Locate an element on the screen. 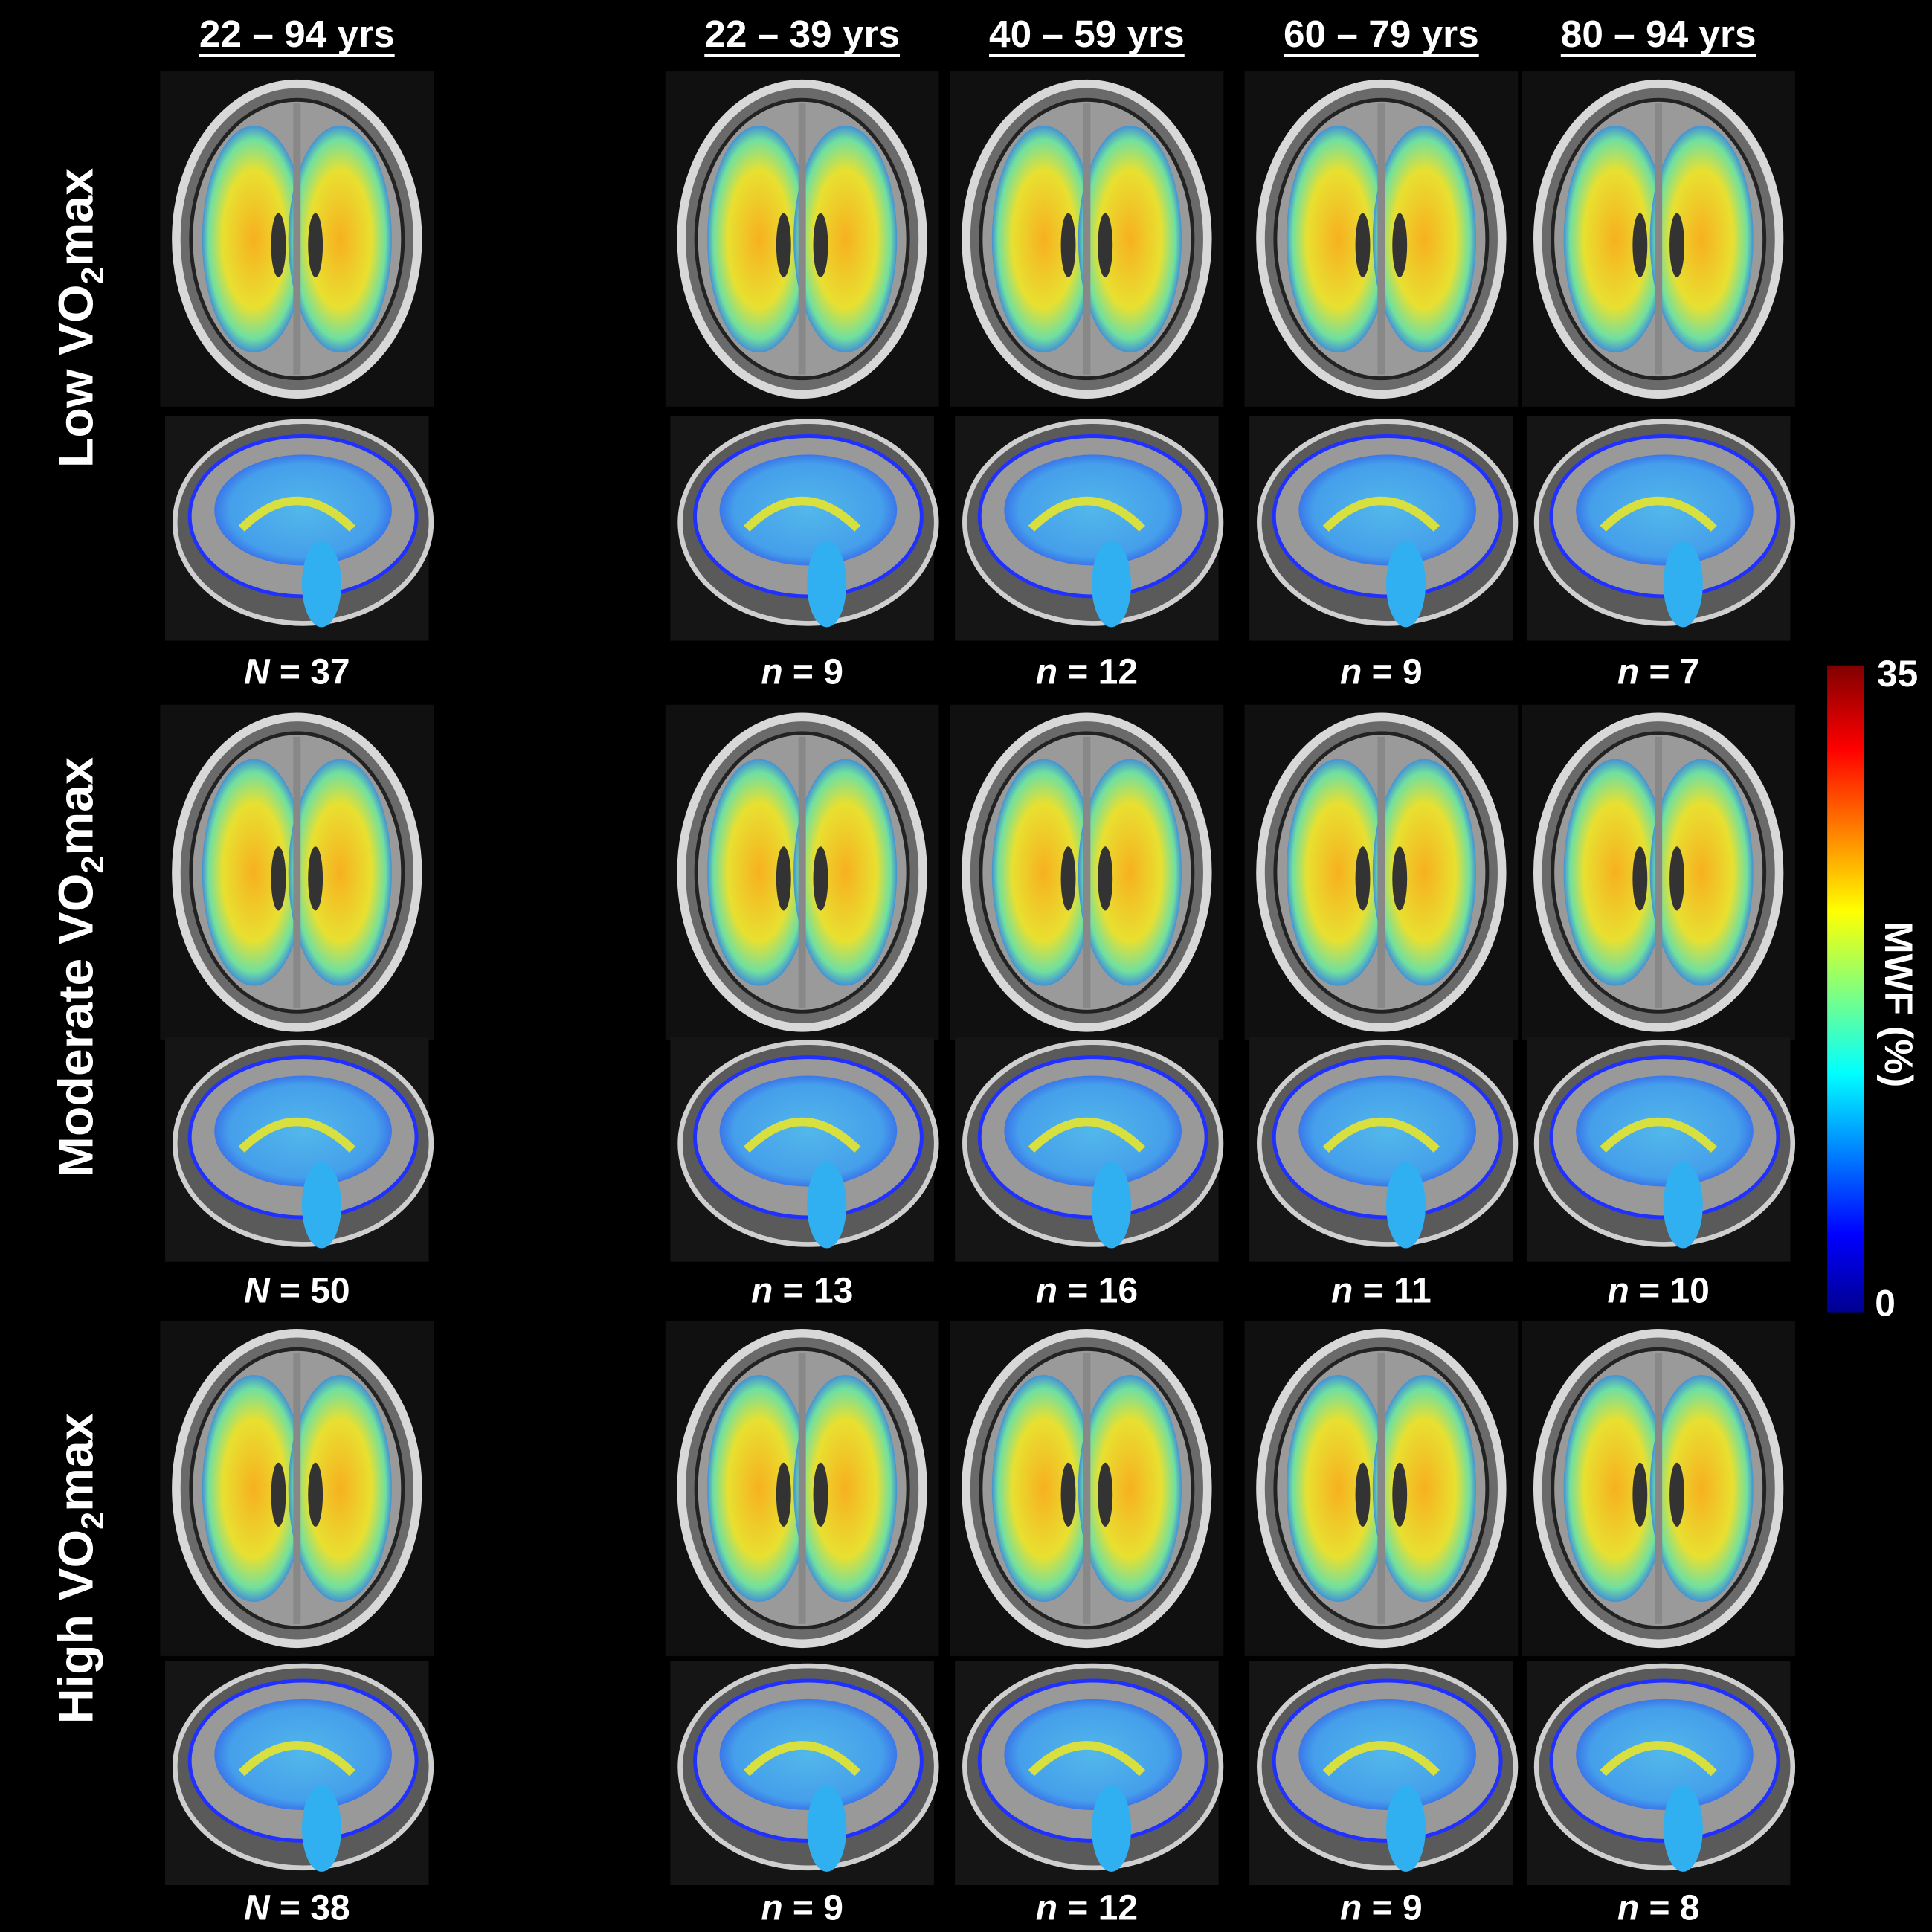  column-header: 80 – 94 yrs is located at coordinates (1658, 34).